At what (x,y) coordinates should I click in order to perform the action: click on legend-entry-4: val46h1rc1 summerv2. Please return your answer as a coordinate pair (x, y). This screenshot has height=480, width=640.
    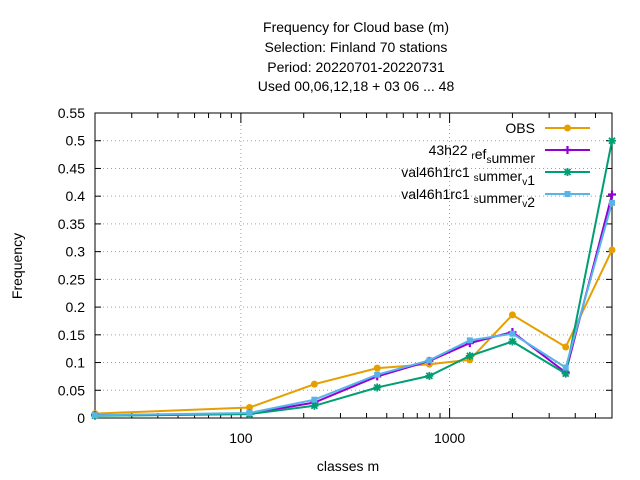
    Looking at the image, I should click on (495, 198).